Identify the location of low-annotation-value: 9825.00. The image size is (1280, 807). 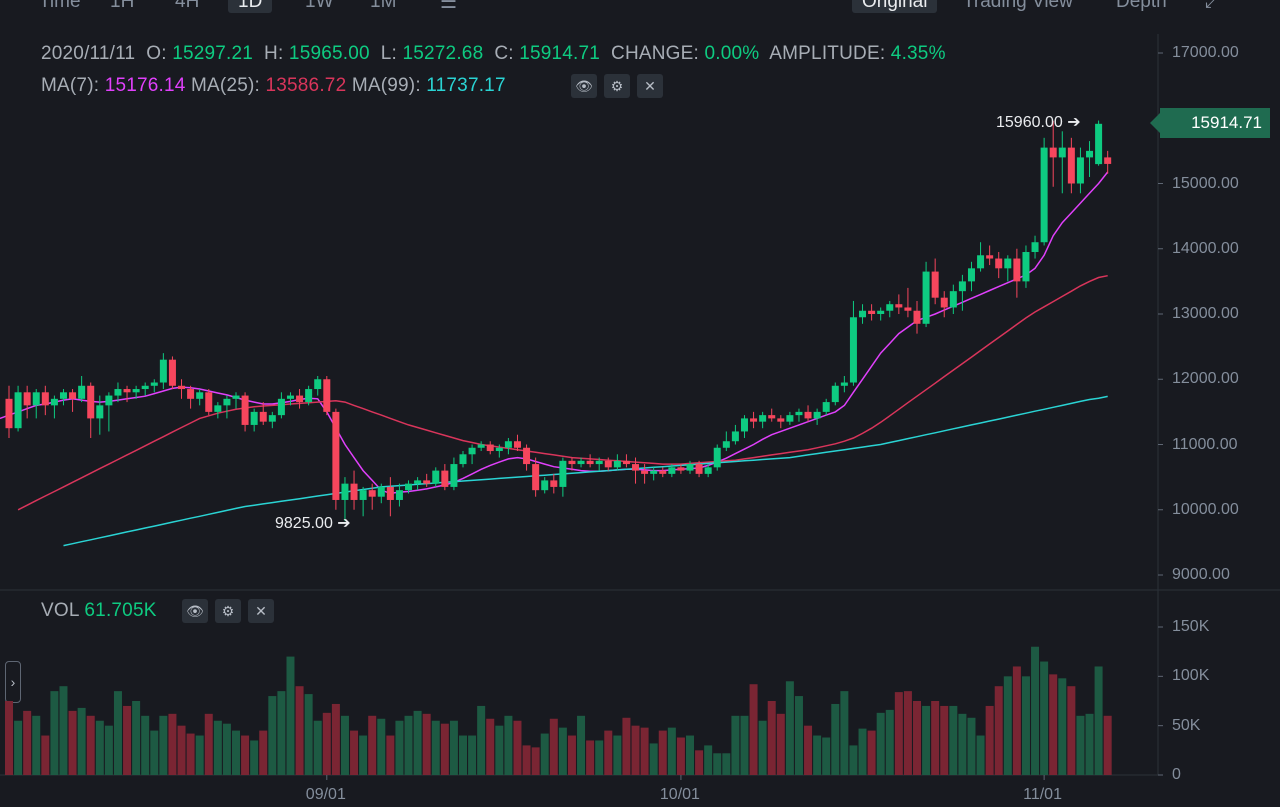
(304, 523).